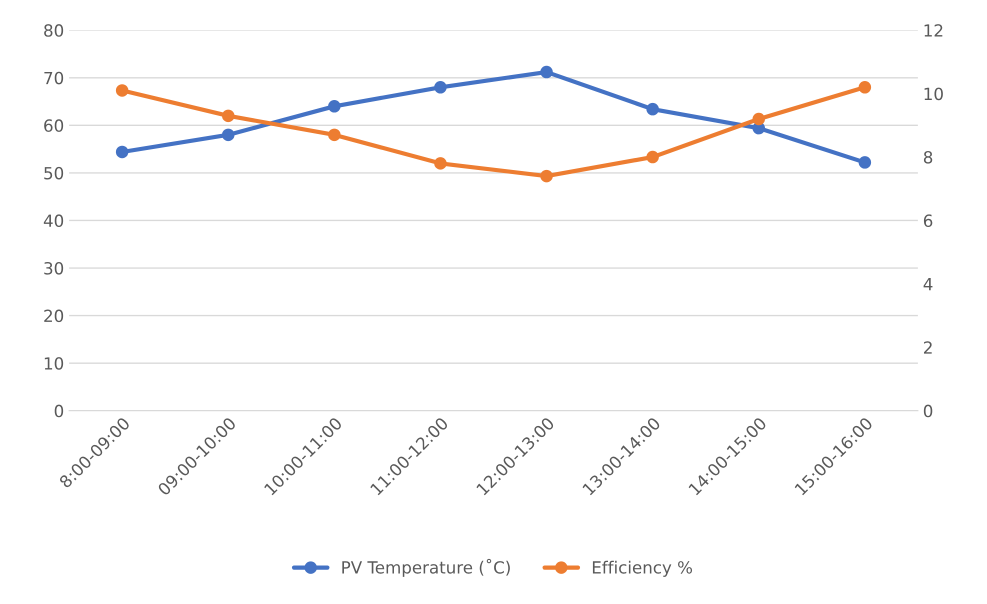 This screenshot has width=987, height=604. I want to click on y-tick-label: 10, so click(54, 363).